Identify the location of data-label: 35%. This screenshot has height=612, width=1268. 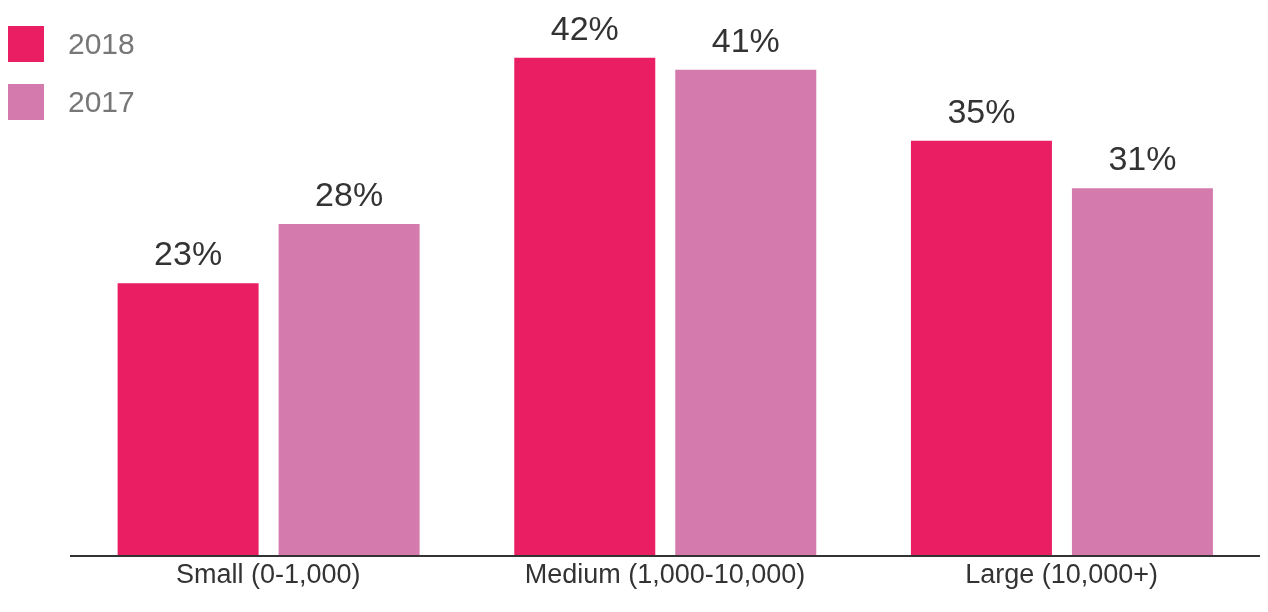
(981, 110).